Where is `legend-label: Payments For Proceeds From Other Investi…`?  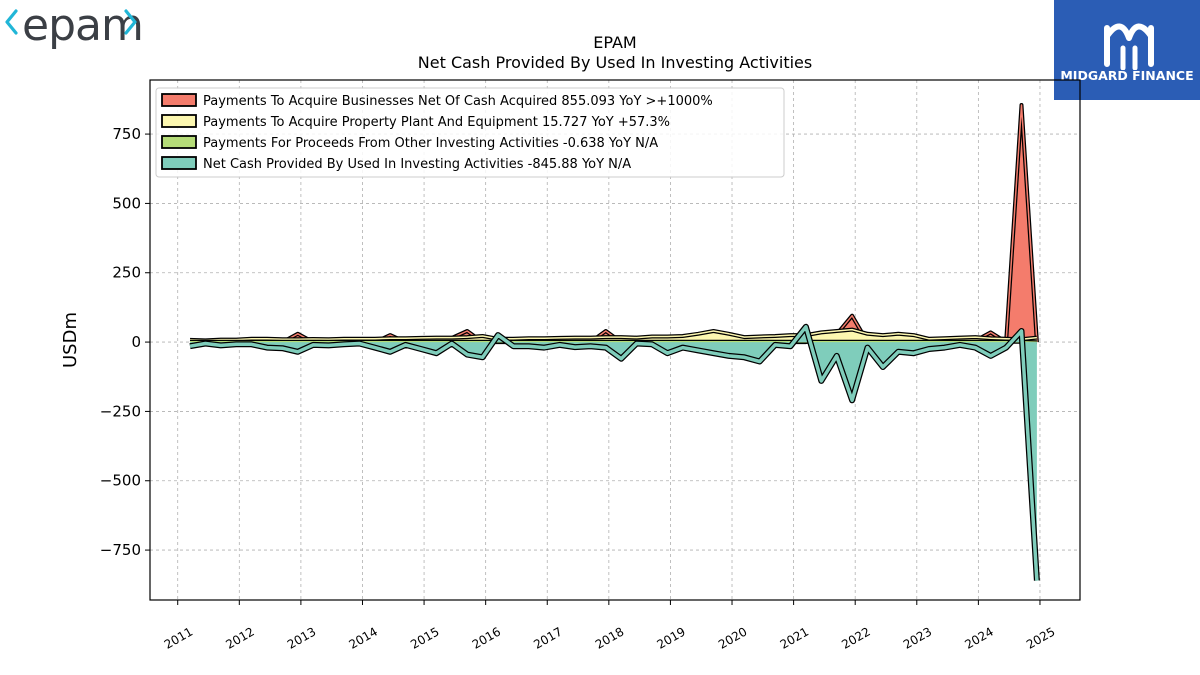 legend-label: Payments For Proceeds From Other Investi… is located at coordinates (430, 143).